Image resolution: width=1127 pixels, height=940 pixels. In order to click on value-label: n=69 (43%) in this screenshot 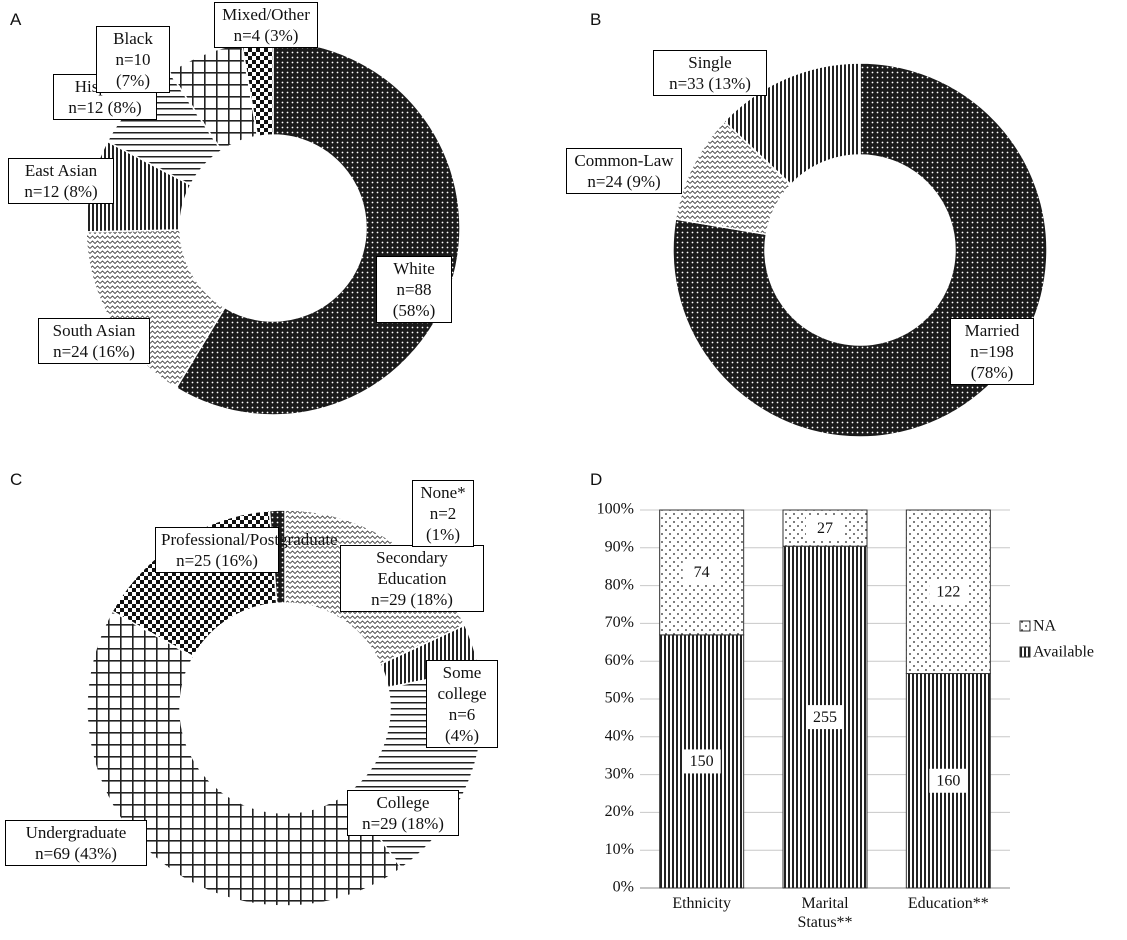, I will do `click(76, 853)`.